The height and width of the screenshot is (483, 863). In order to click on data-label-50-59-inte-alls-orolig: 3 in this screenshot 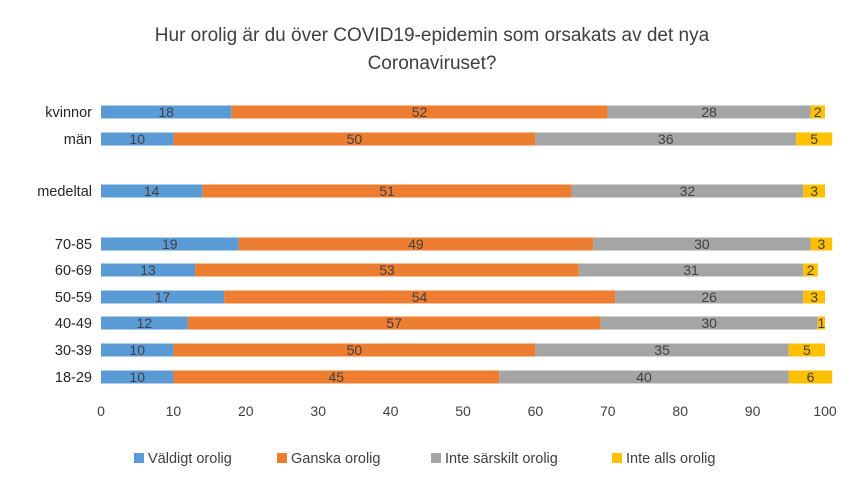, I will do `click(814, 297)`.